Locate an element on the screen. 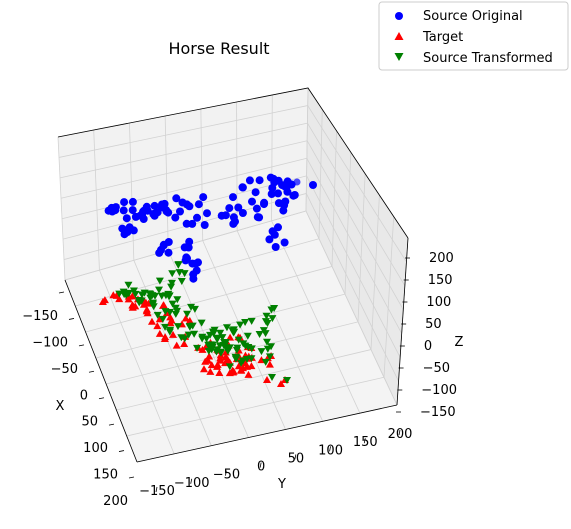 This screenshot has height=529, width=571. x-tick-label: −100 is located at coordinates (50, 342).